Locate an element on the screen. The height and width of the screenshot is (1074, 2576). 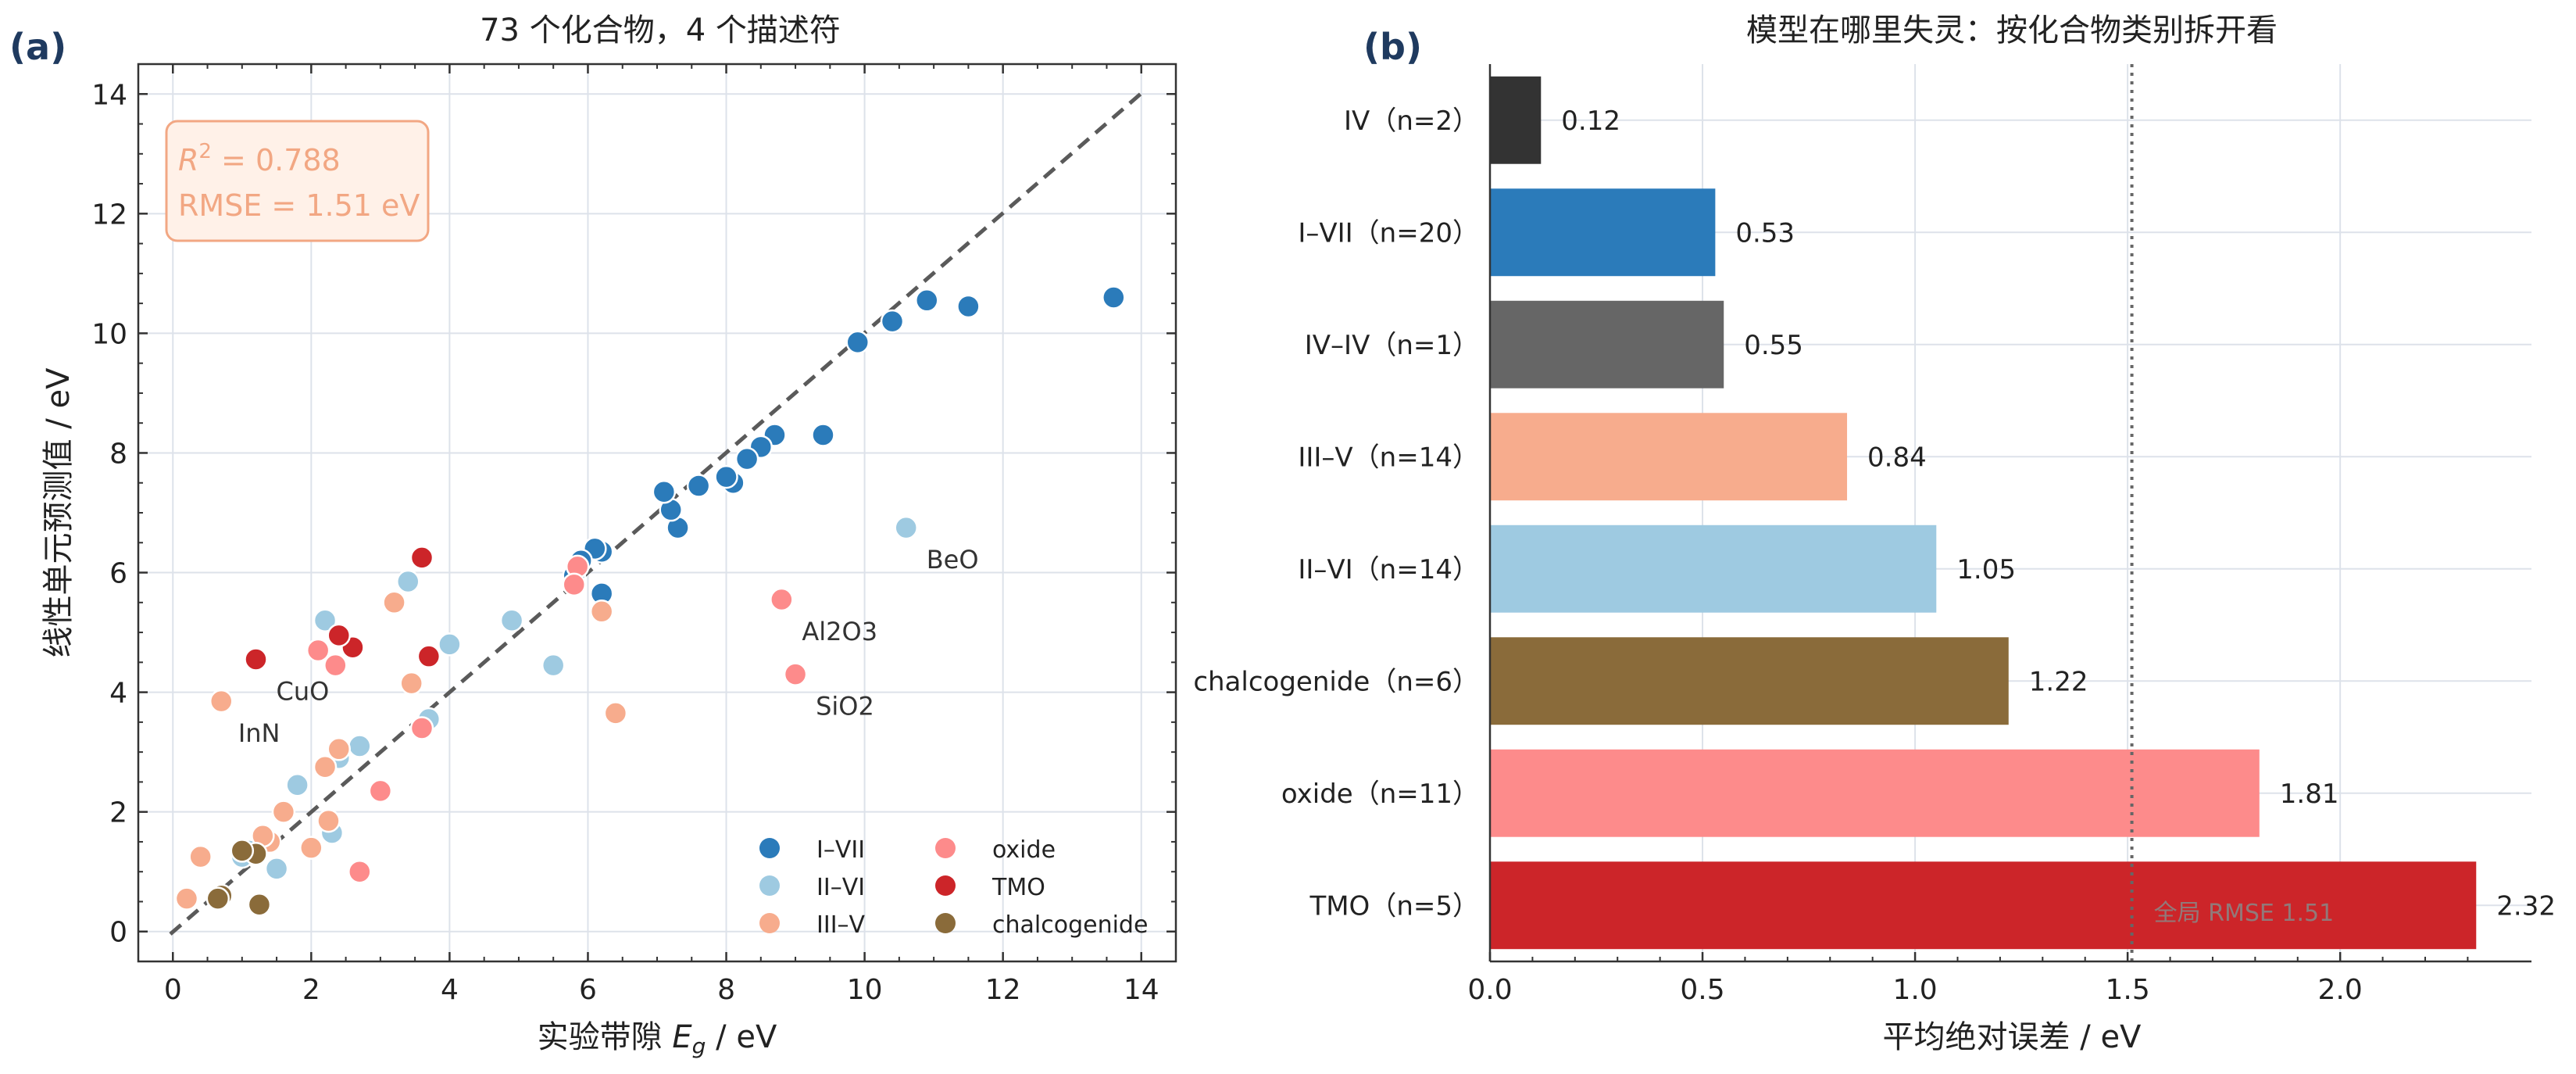
x-tick-label: 14 is located at coordinates (1141, 990).